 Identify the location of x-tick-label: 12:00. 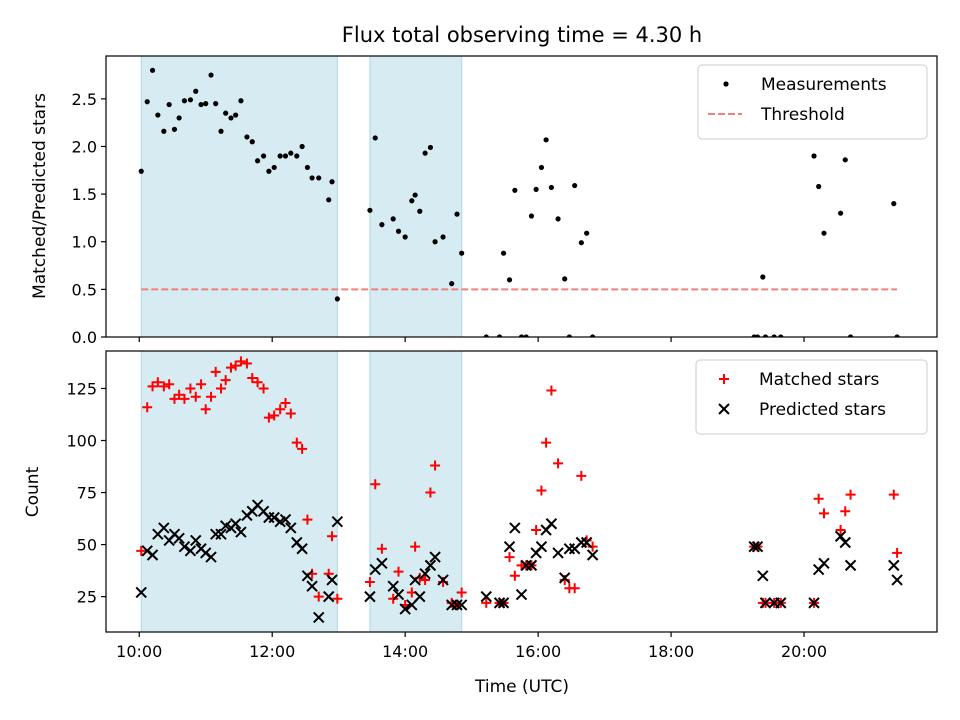
(272, 651).